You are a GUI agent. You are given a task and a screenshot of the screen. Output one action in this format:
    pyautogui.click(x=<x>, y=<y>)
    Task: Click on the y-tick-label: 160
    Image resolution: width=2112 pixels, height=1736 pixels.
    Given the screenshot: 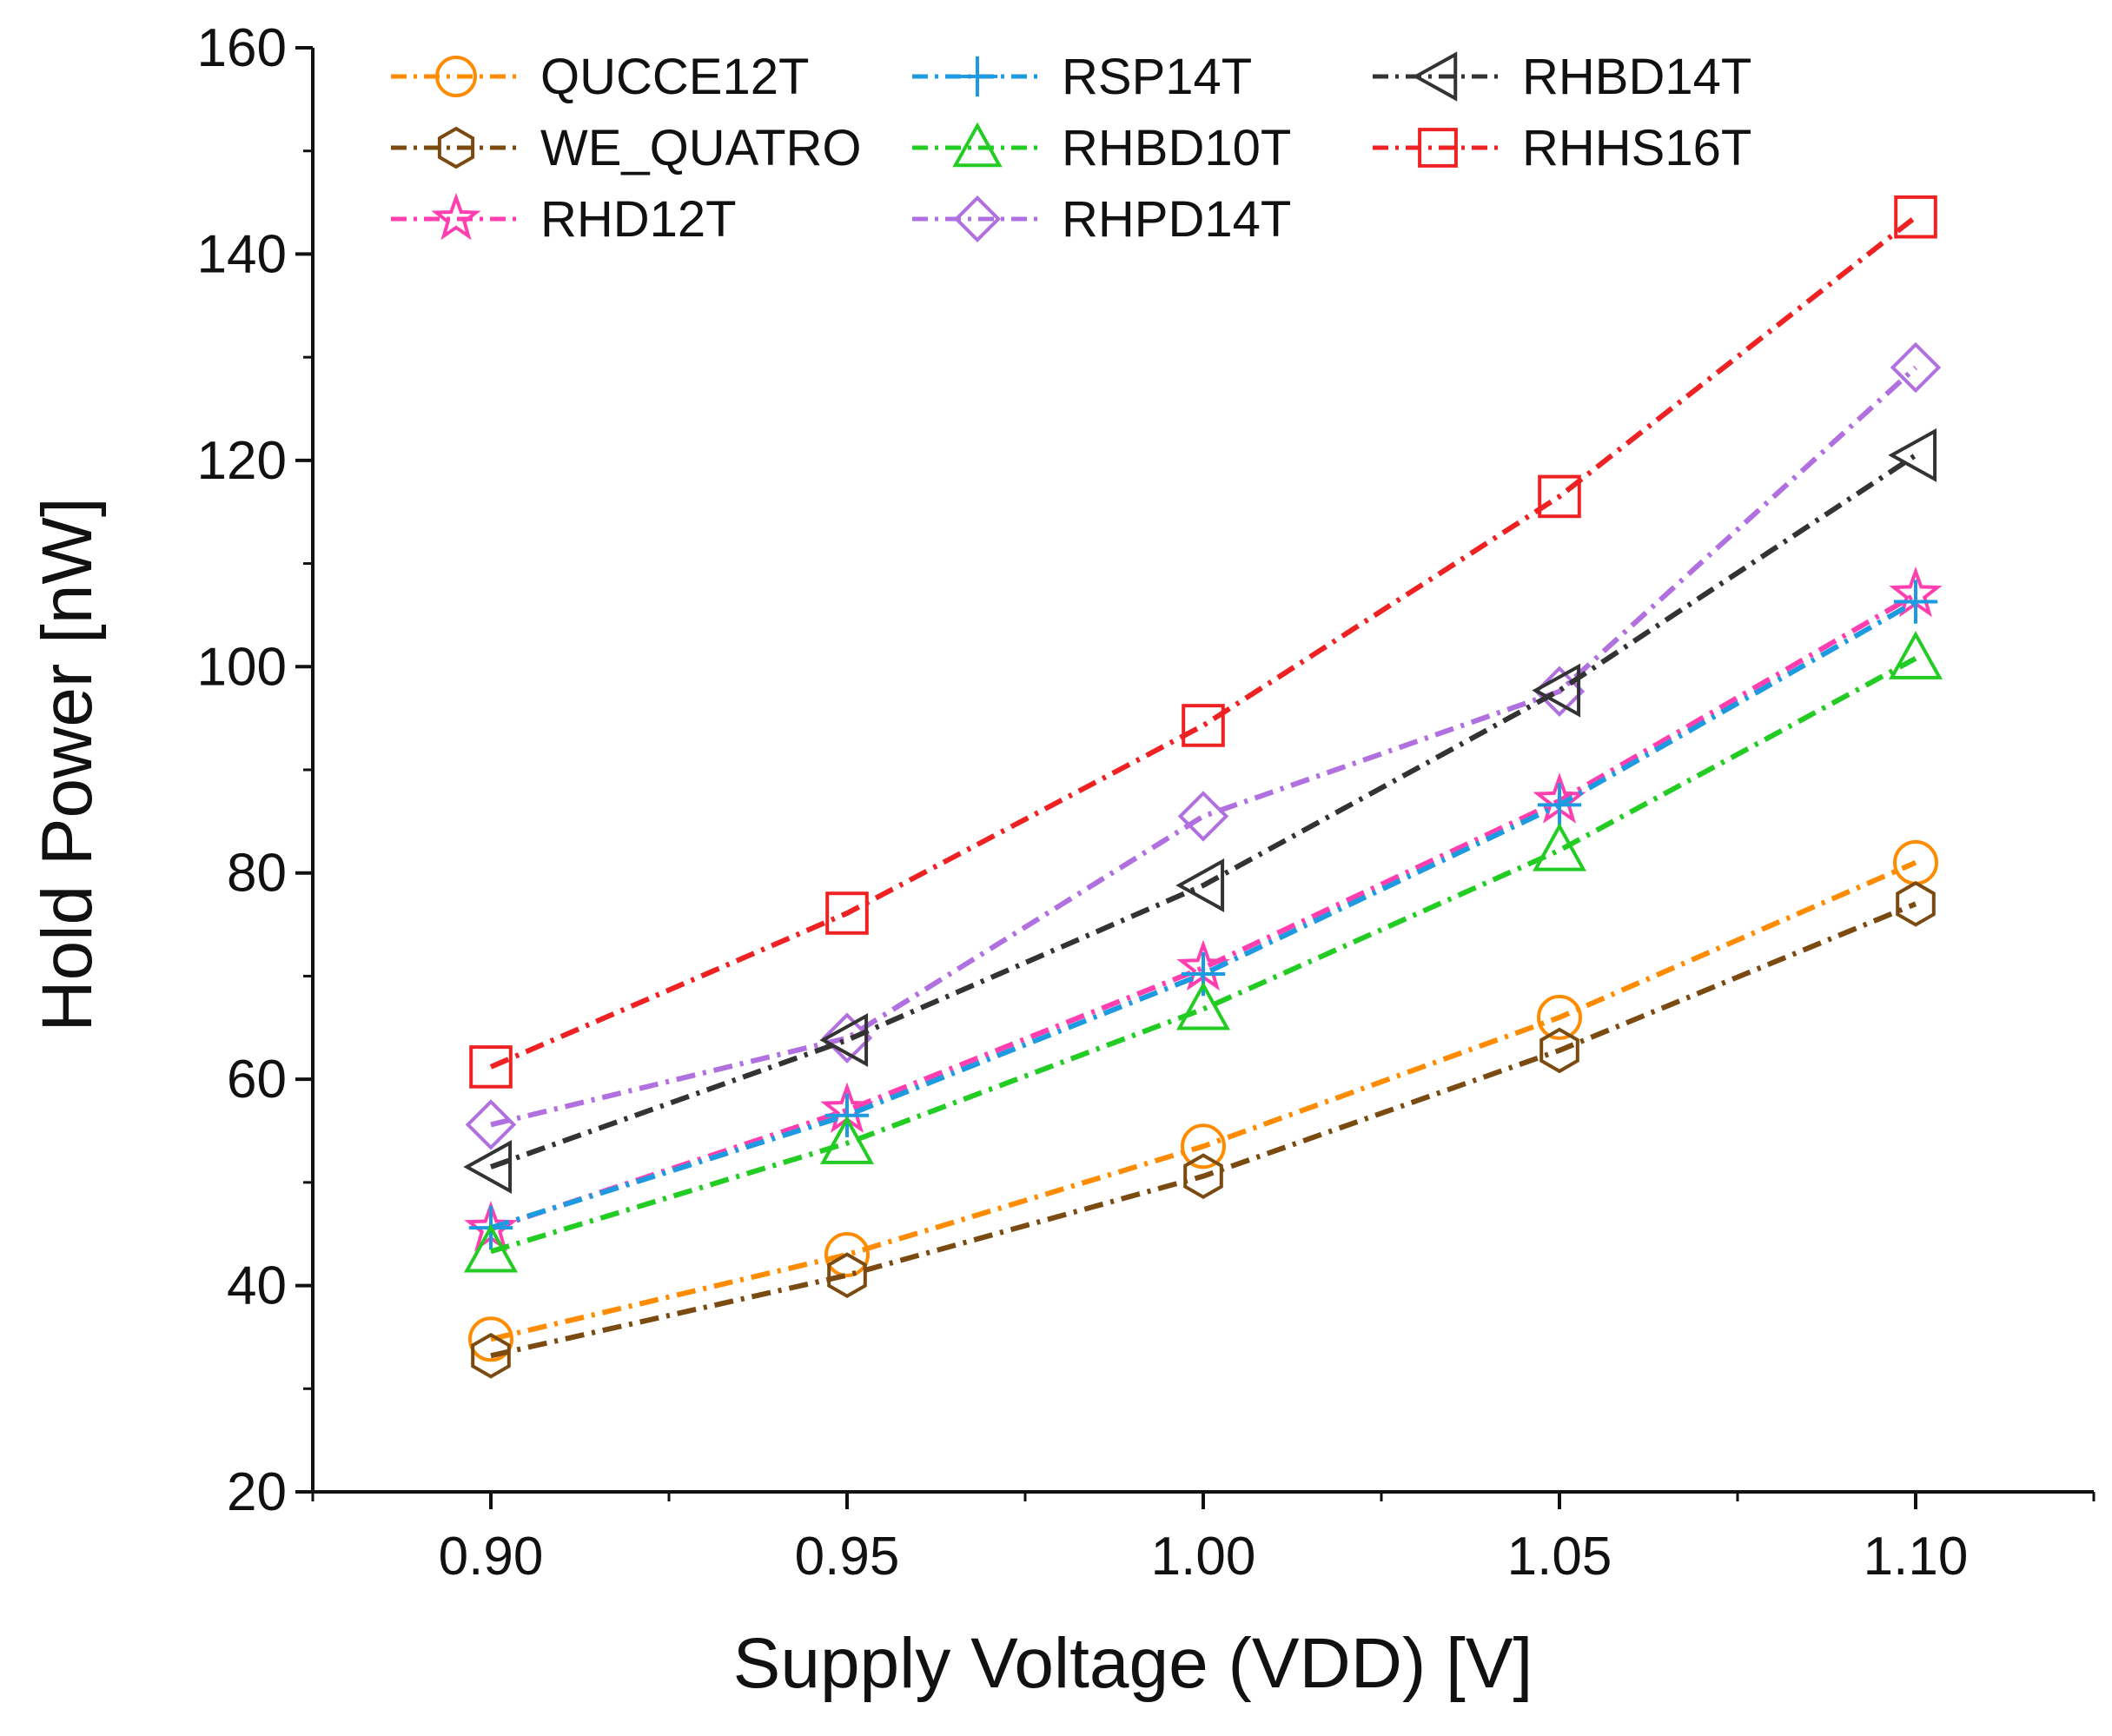 What is the action you would take?
    pyautogui.click(x=242, y=48)
    